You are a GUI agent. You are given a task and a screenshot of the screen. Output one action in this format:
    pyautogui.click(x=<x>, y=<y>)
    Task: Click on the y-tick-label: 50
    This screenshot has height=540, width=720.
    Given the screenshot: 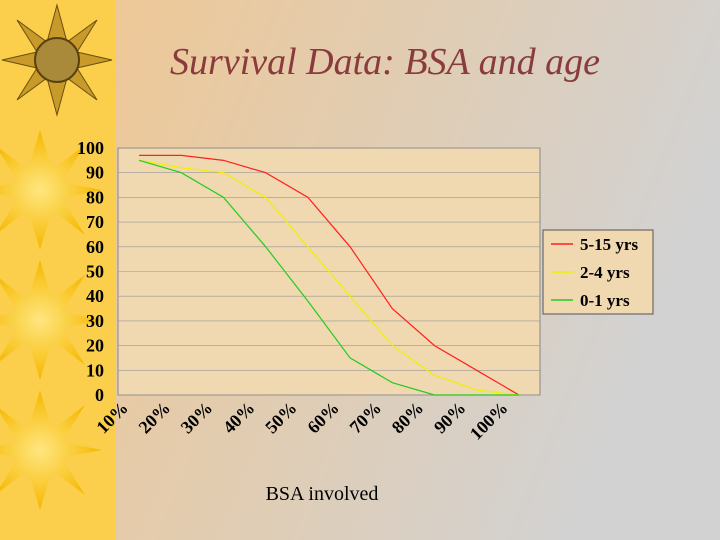 What is the action you would take?
    pyautogui.click(x=95, y=272)
    